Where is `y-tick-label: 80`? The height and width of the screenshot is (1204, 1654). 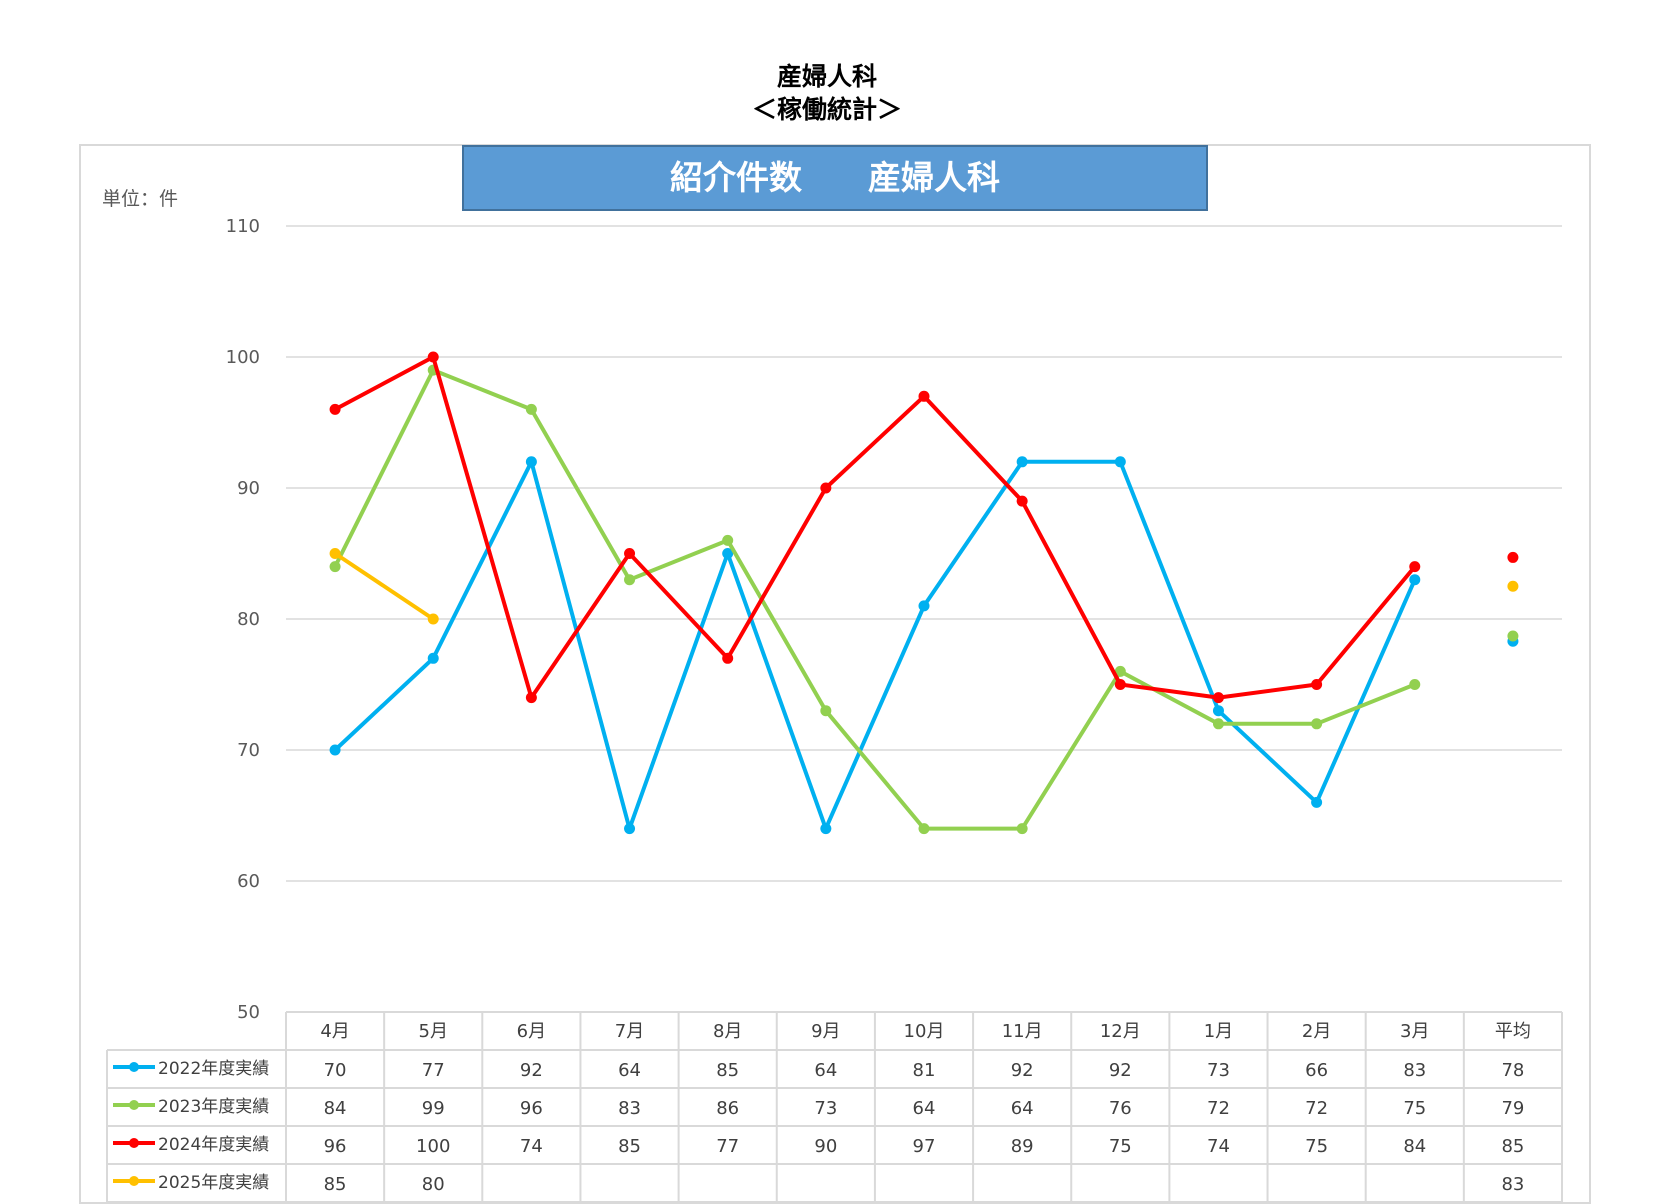
y-tick-label: 80 is located at coordinates (248, 619).